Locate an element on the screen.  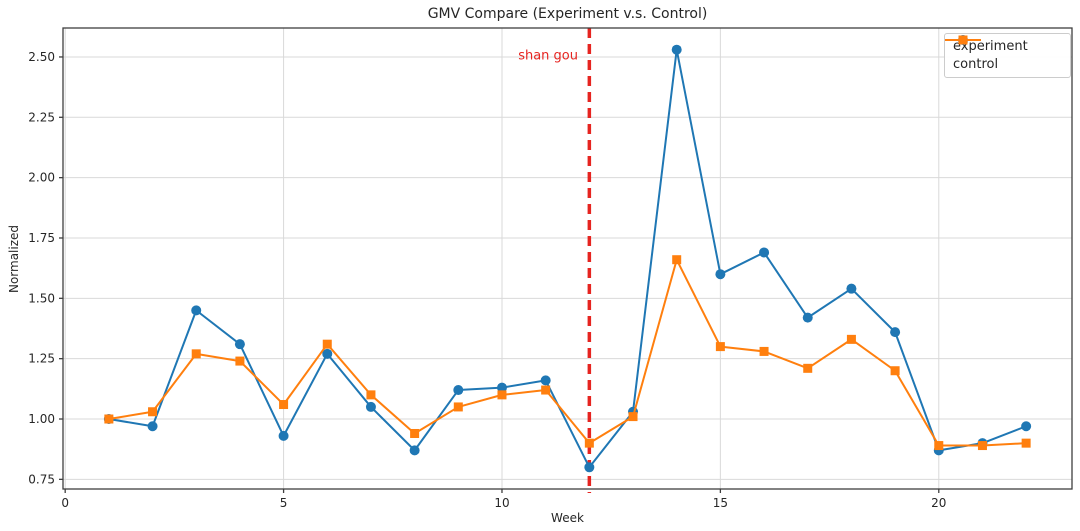
y-tick-label: 0.75 is located at coordinates (41, 479).